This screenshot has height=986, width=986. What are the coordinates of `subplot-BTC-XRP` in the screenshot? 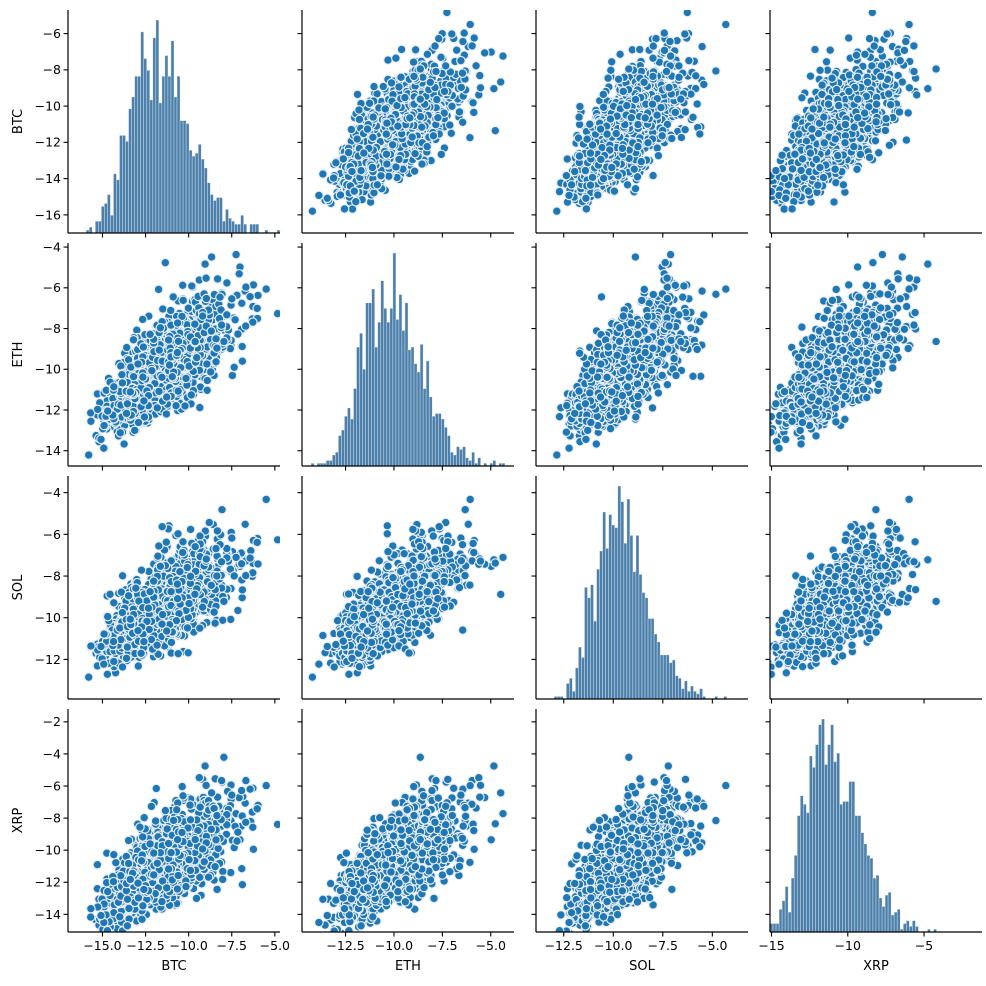 It's located at (873, 124).